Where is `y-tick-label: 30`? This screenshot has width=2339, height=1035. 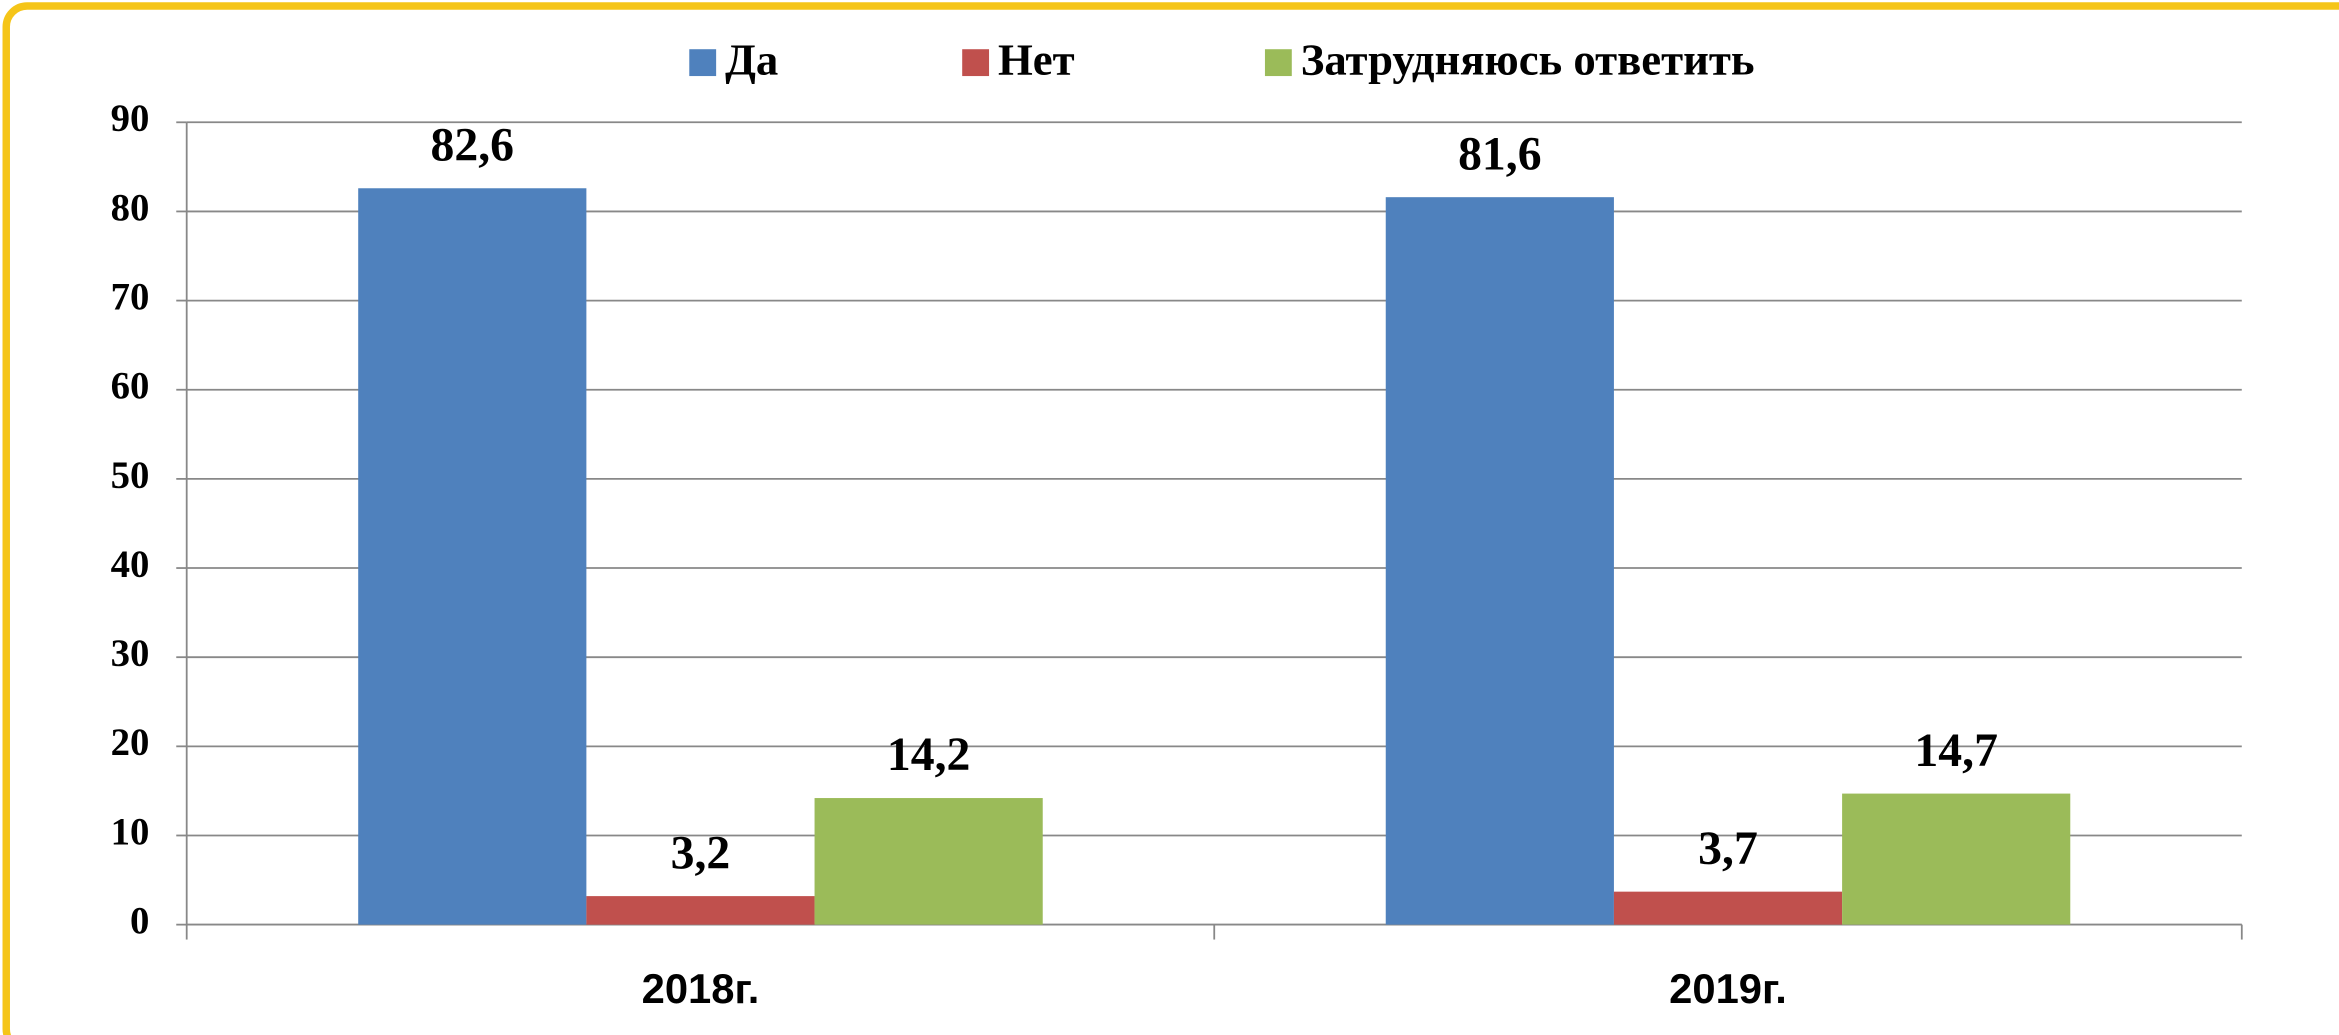 y-tick-label: 30 is located at coordinates (130, 653).